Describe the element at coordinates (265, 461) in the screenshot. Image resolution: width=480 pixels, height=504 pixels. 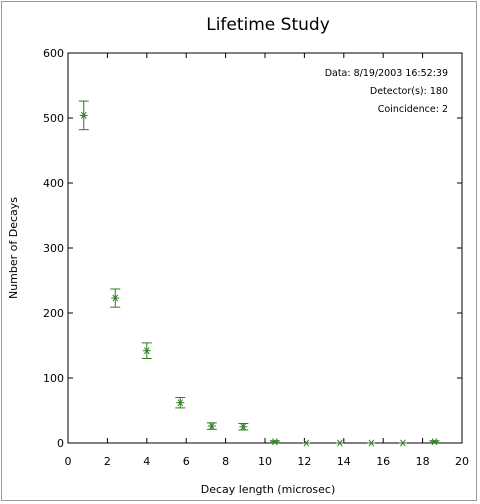
I see `x-tick-label: 10` at that location.